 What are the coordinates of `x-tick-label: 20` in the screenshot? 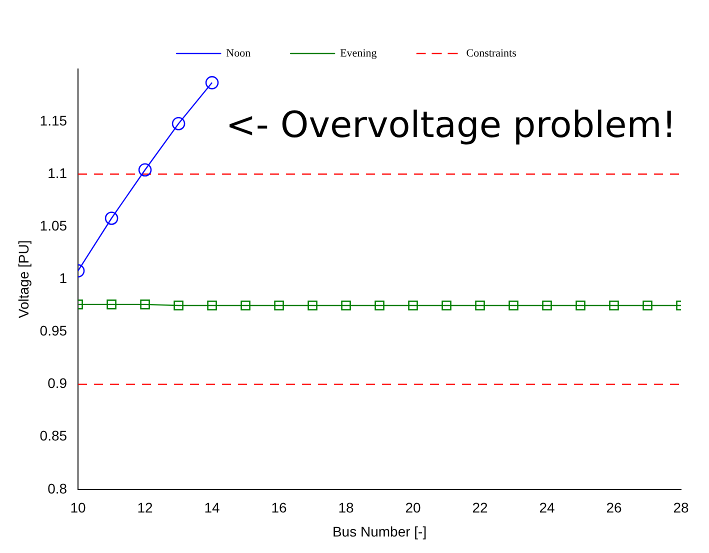 It's located at (413, 508).